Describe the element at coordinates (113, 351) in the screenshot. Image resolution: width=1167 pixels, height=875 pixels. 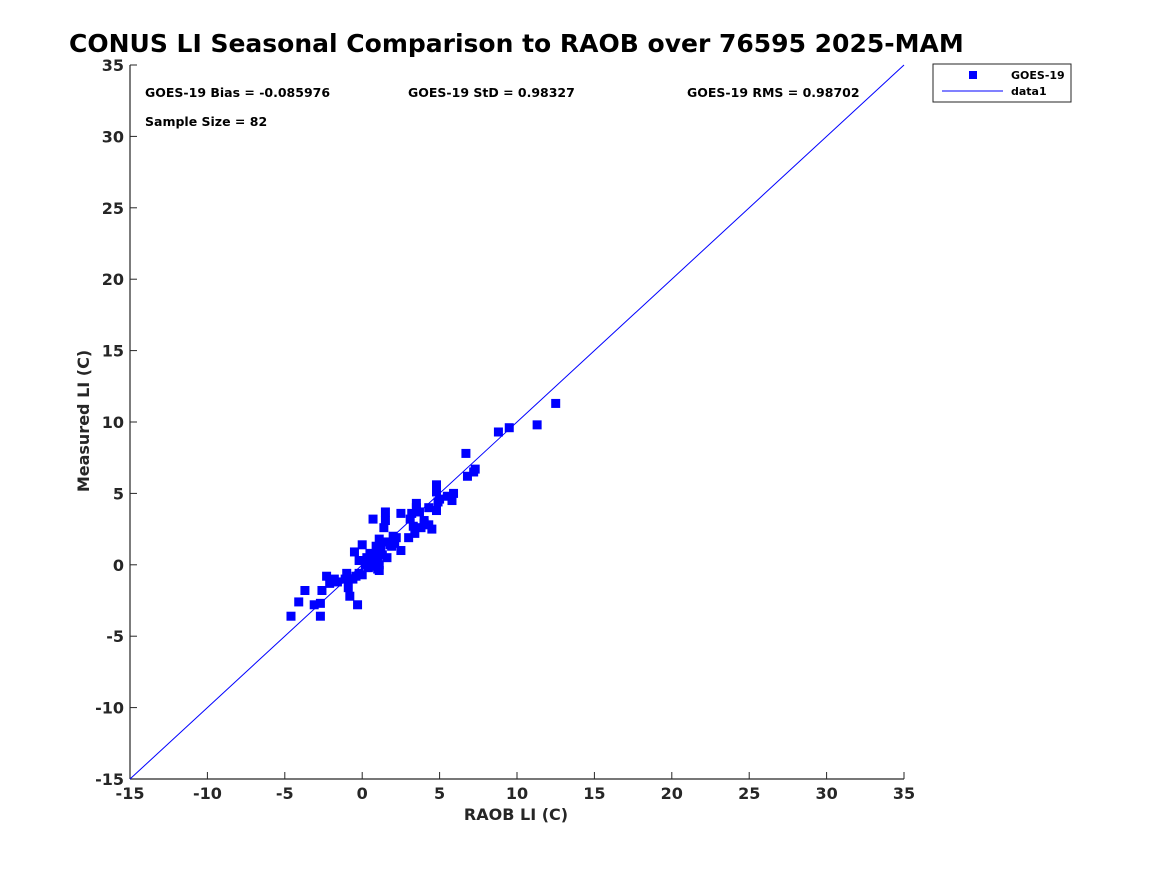
I see `y-tick-label: 15` at that location.